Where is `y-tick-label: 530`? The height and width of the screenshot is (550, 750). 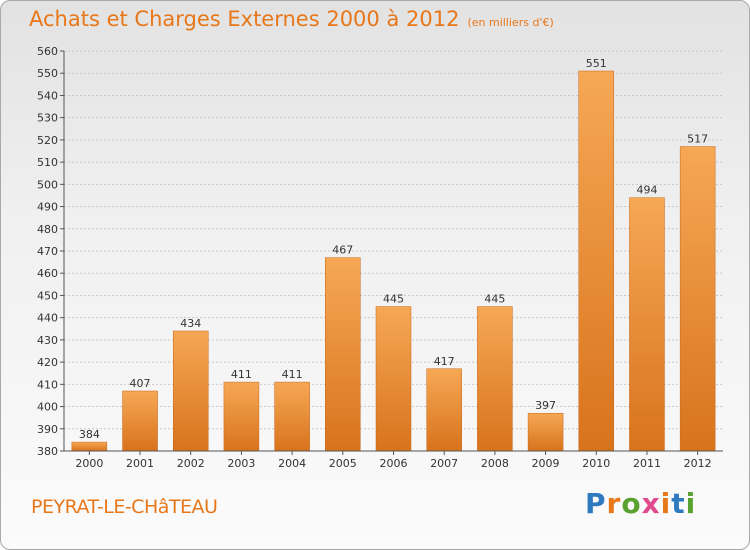 y-tick-label: 530 is located at coordinates (47, 118).